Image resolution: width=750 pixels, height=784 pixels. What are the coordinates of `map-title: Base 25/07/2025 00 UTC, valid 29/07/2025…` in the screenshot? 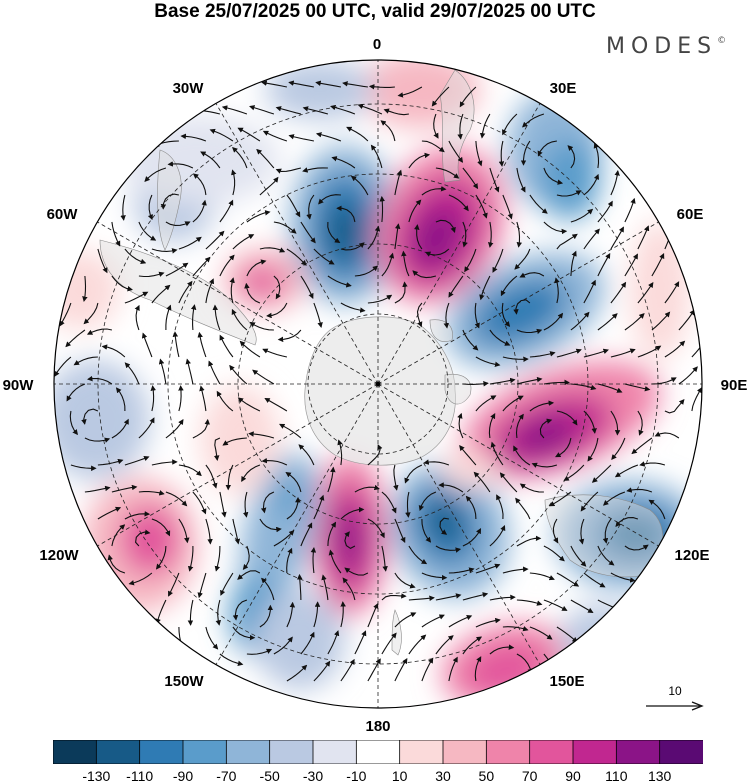 It's located at (375, 11).